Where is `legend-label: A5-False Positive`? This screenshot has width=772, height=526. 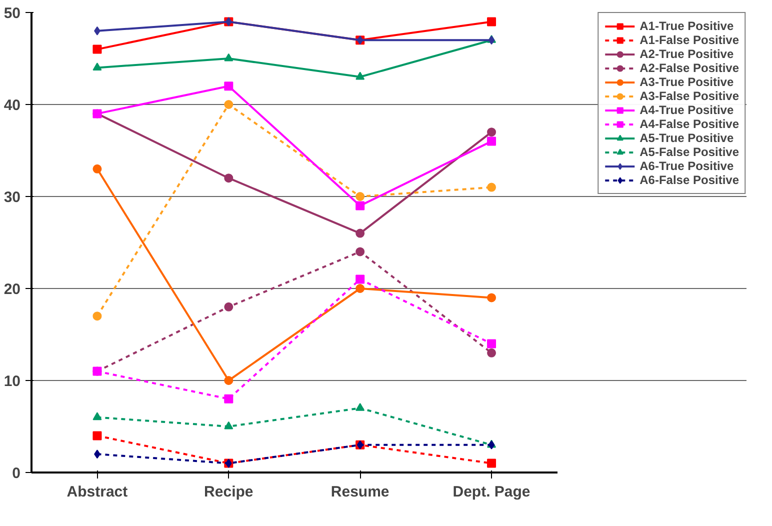
legend-label: A5-False Positive is located at coordinates (689, 152).